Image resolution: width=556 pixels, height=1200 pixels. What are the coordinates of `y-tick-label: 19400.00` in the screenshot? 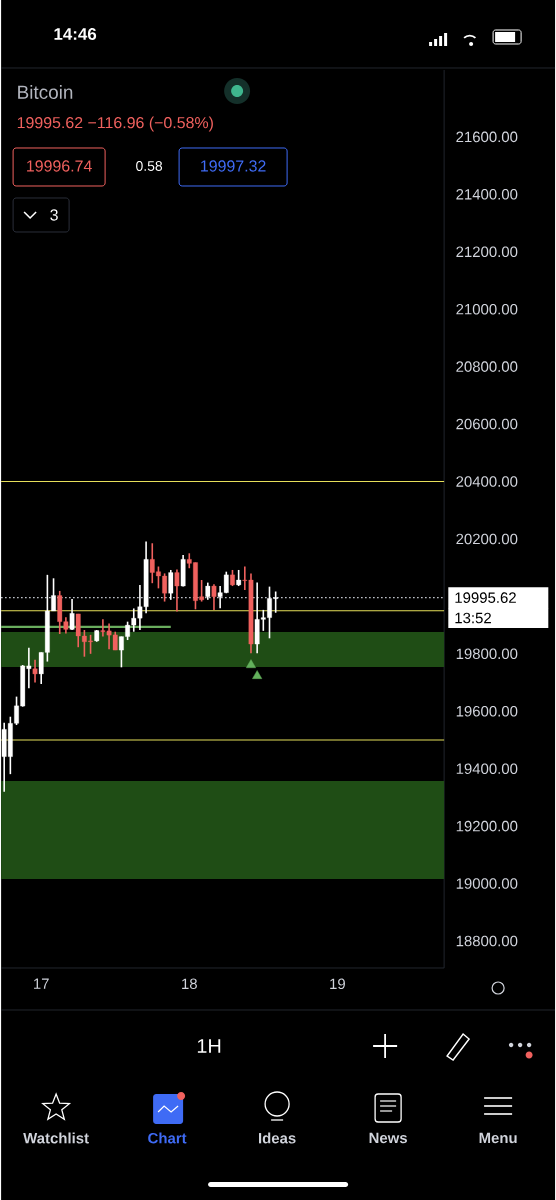 It's located at (487, 768).